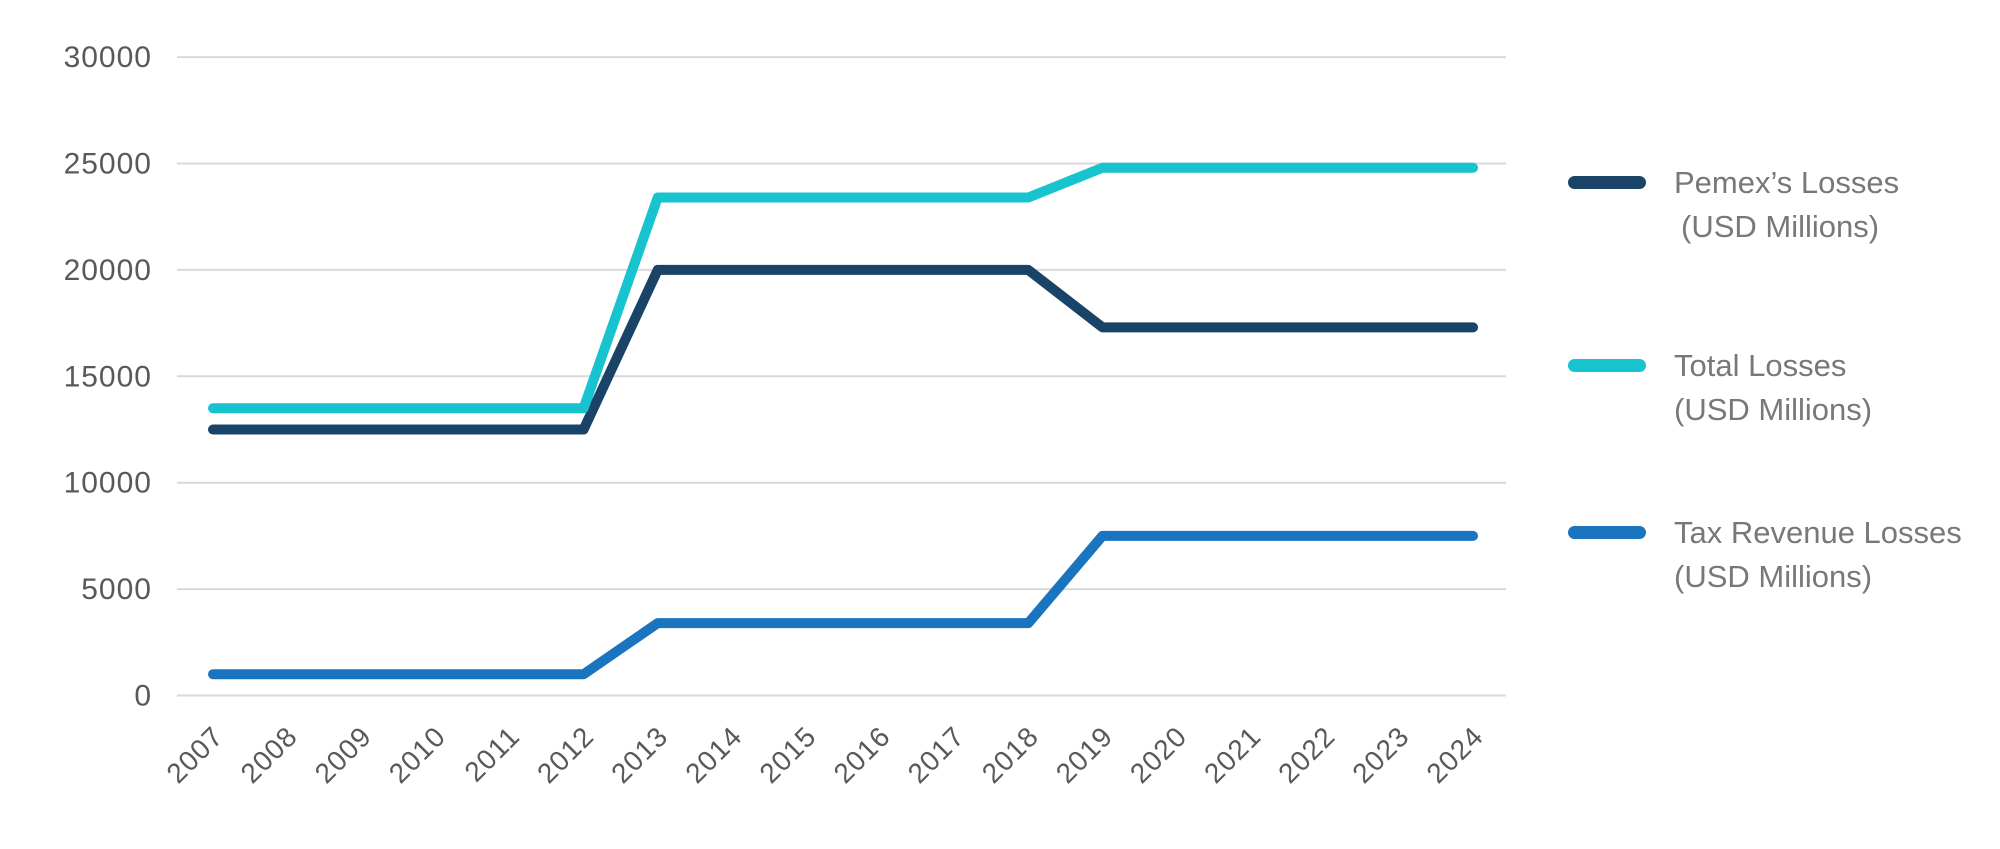 The image size is (2000, 849). What do you see at coordinates (1607, 182) in the screenshot?
I see `legend-swatch-pemex-losses` at bounding box center [1607, 182].